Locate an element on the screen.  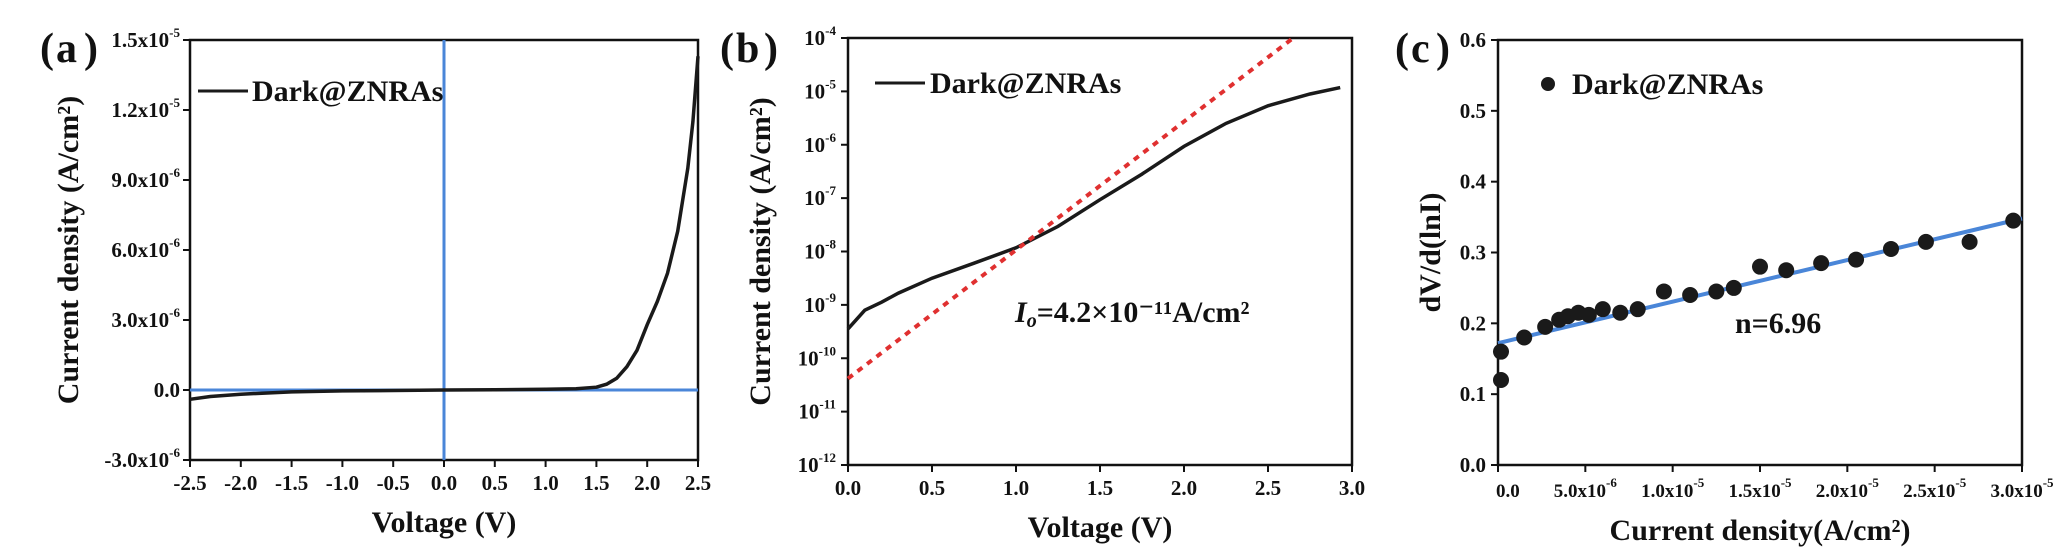
y-tick-label: 0.6 is located at coordinates (1473, 40).